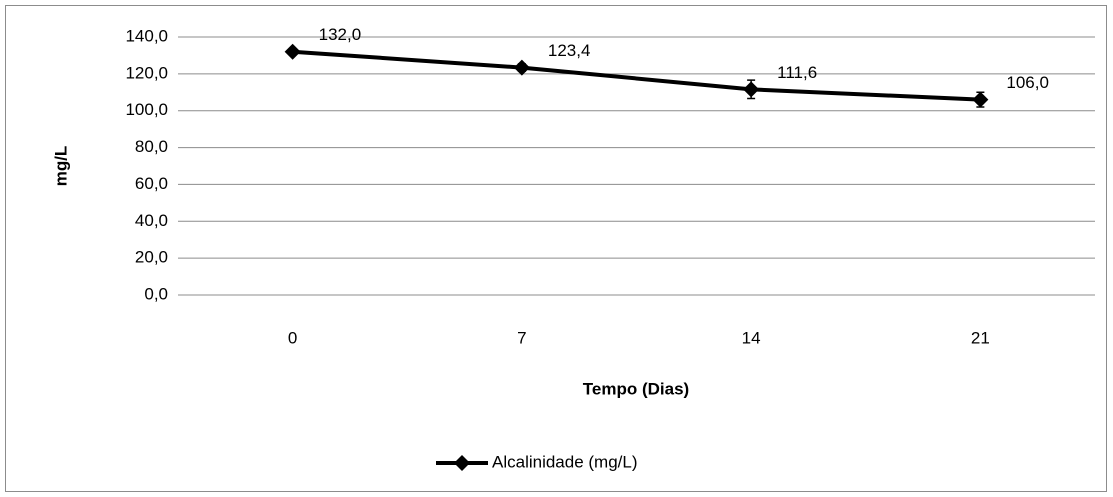 The width and height of the screenshot is (1113, 497). What do you see at coordinates (151, 220) in the screenshot?
I see `y-tick-label: 40,0` at bounding box center [151, 220].